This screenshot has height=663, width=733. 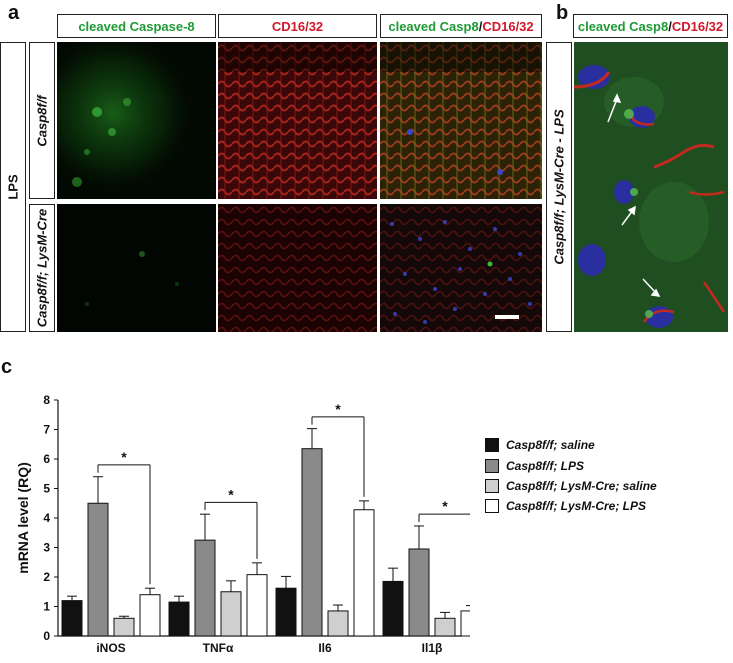 I want to click on scale-bar, so click(x=507, y=317).